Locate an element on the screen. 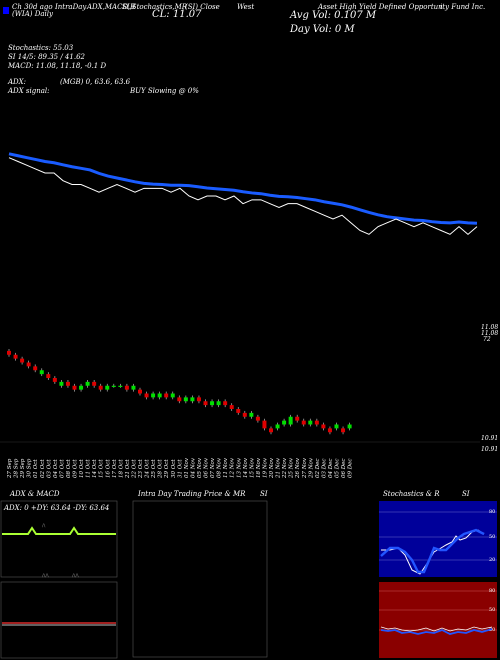  close-price-line is located at coordinates (243, 196).